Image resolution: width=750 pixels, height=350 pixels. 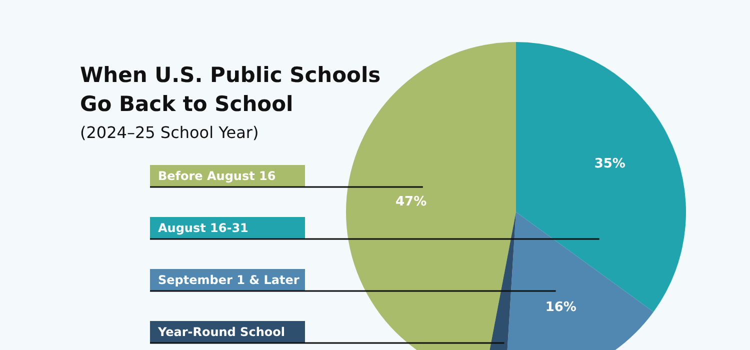 What do you see at coordinates (610, 164) in the screenshot?
I see `data-label: 35%` at bounding box center [610, 164].